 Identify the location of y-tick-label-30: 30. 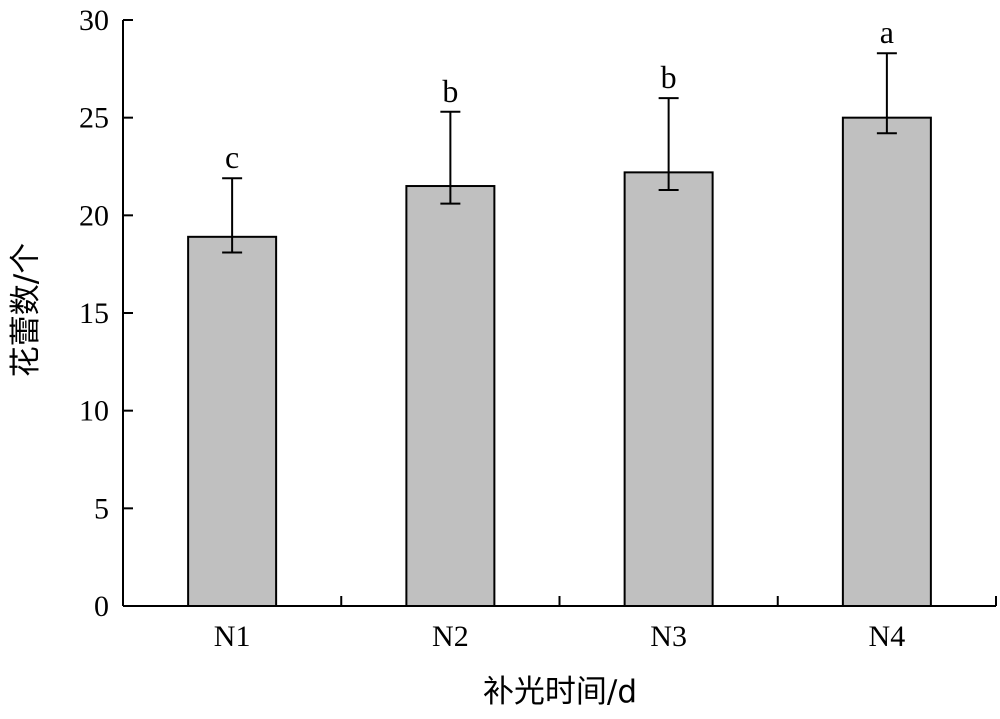
(94, 20).